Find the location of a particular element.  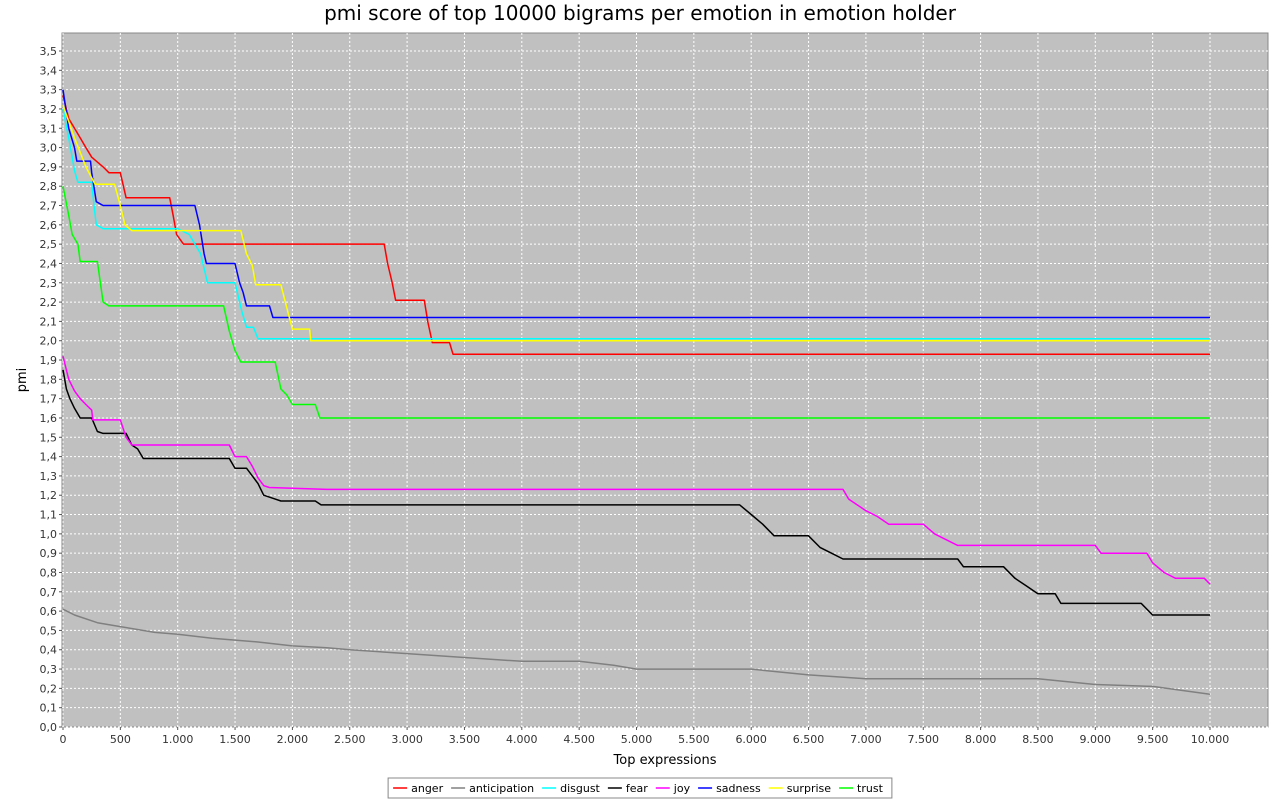

x-tick-label: 8.000 is located at coordinates (981, 739).